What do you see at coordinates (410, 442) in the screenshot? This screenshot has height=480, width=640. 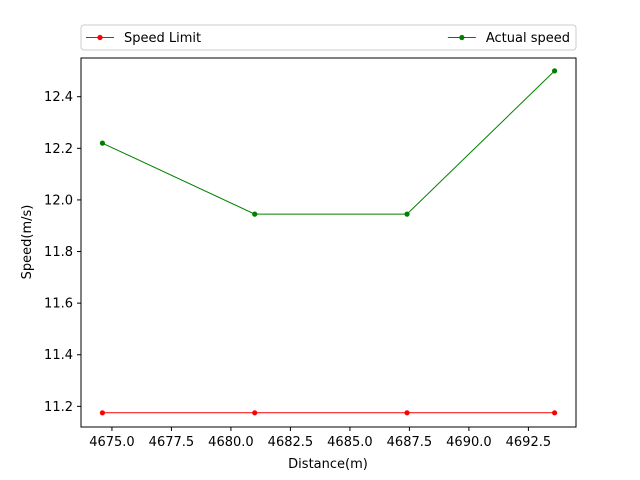 I see `x-tick-label-5: 4687.5` at bounding box center [410, 442].